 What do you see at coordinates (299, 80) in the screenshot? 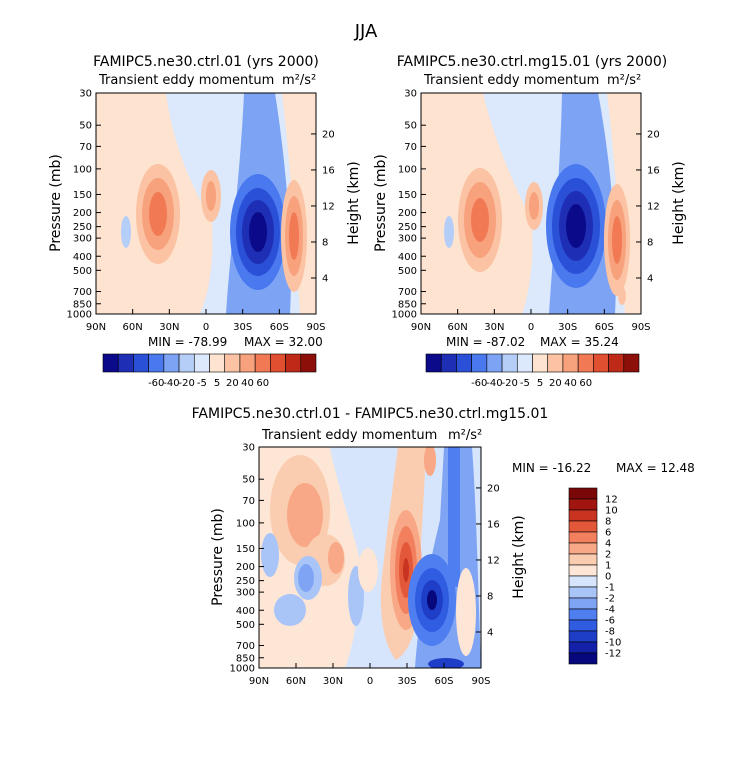
I see `panel-ctrl-units: m²/s²` at bounding box center [299, 80].